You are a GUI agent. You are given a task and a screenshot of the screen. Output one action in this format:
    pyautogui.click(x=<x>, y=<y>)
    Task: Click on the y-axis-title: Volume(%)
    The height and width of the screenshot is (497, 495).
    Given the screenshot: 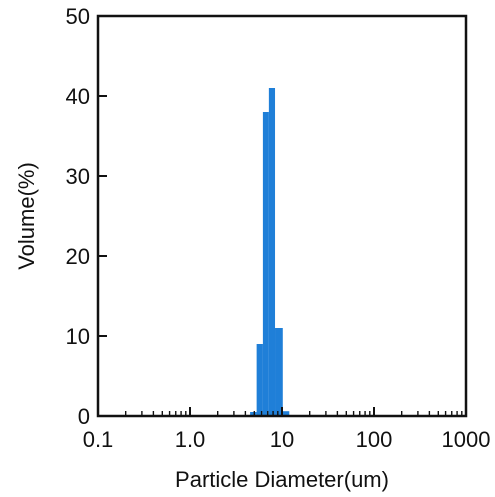 What is the action you would take?
    pyautogui.click(x=26, y=216)
    